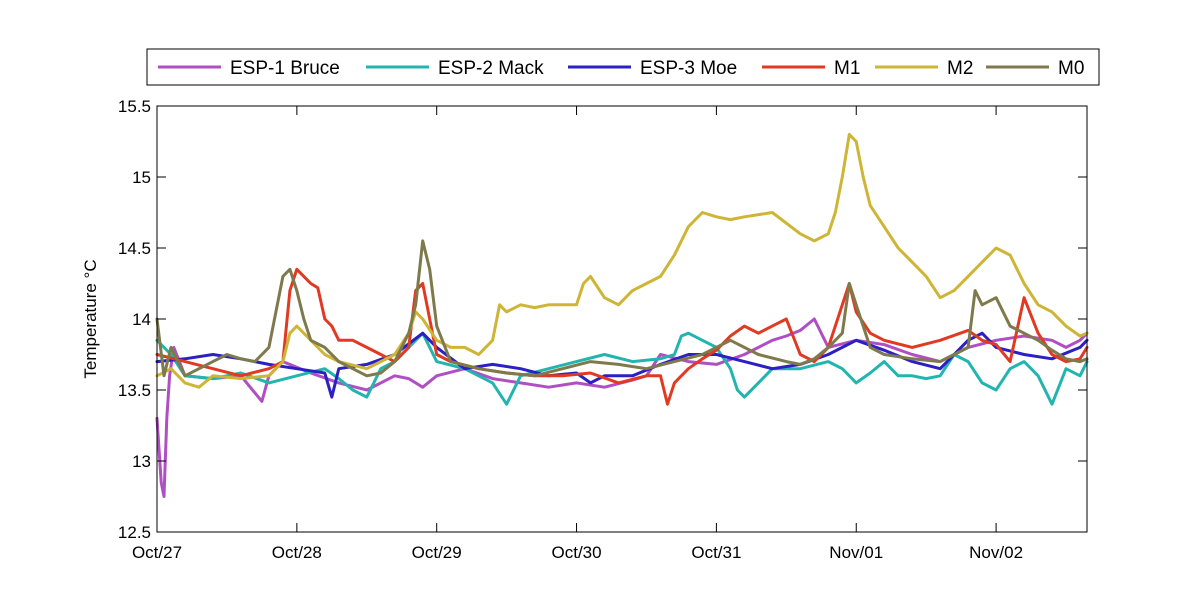  Describe the element at coordinates (285, 68) in the screenshot. I see `legend-label: ESP-1 Bruce` at that location.